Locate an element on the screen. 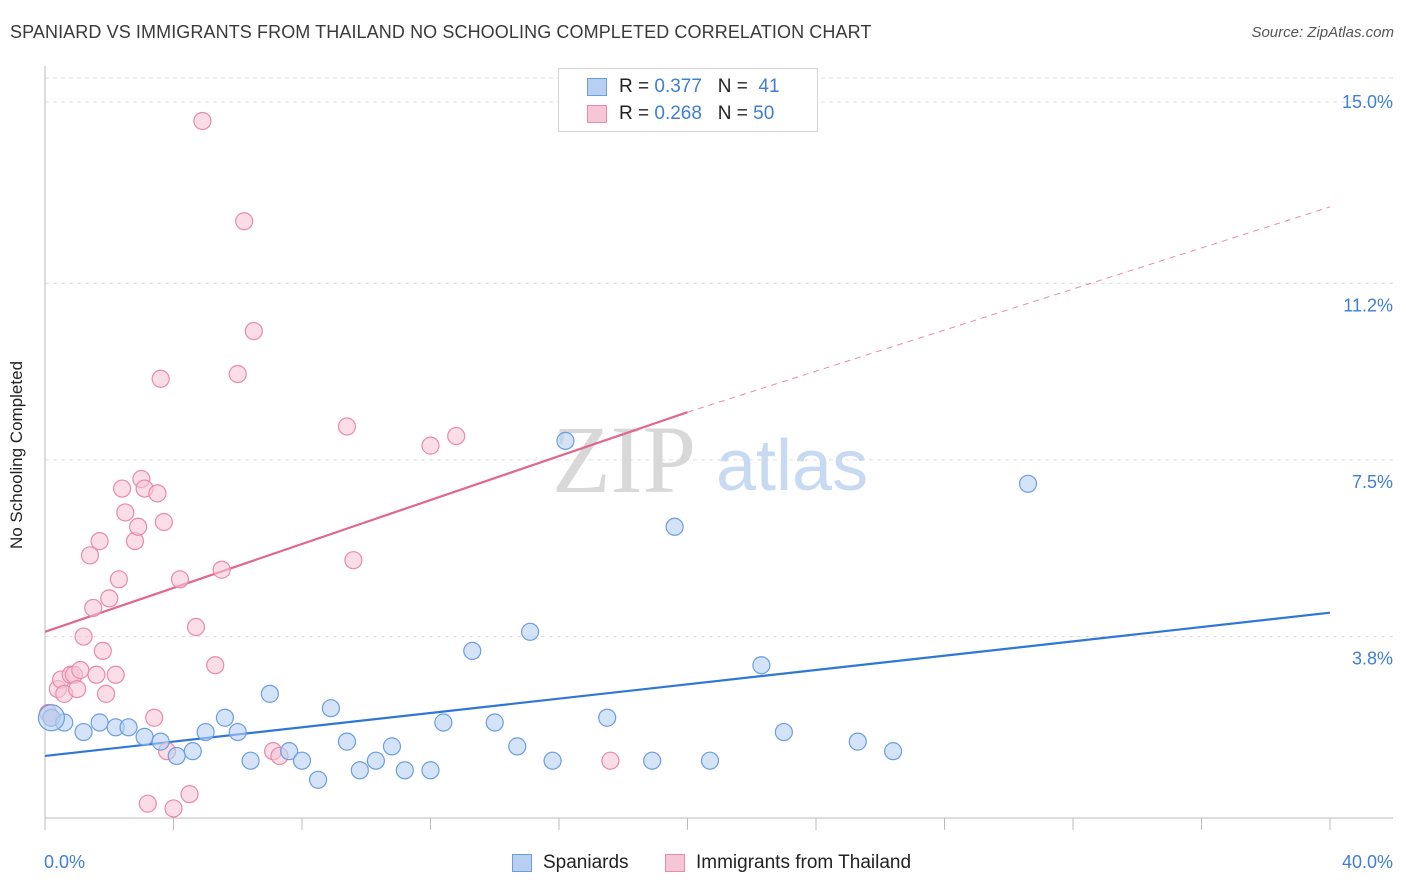 The image size is (1406, 892). legend-n-value: 50 is located at coordinates (764, 113).